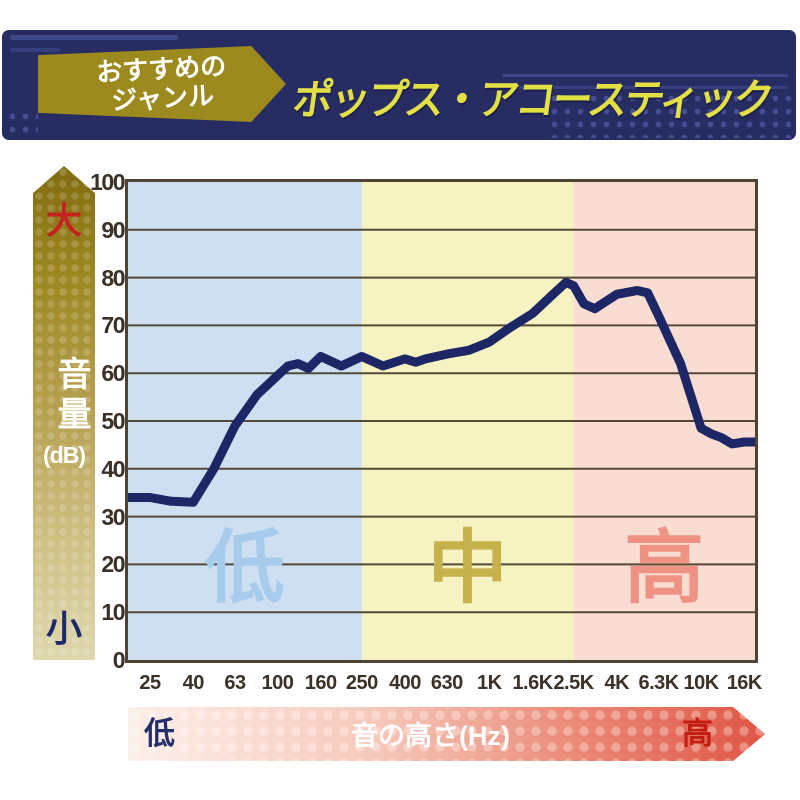  Describe the element at coordinates (113, 325) in the screenshot. I see `y-tick-label: 70` at that location.